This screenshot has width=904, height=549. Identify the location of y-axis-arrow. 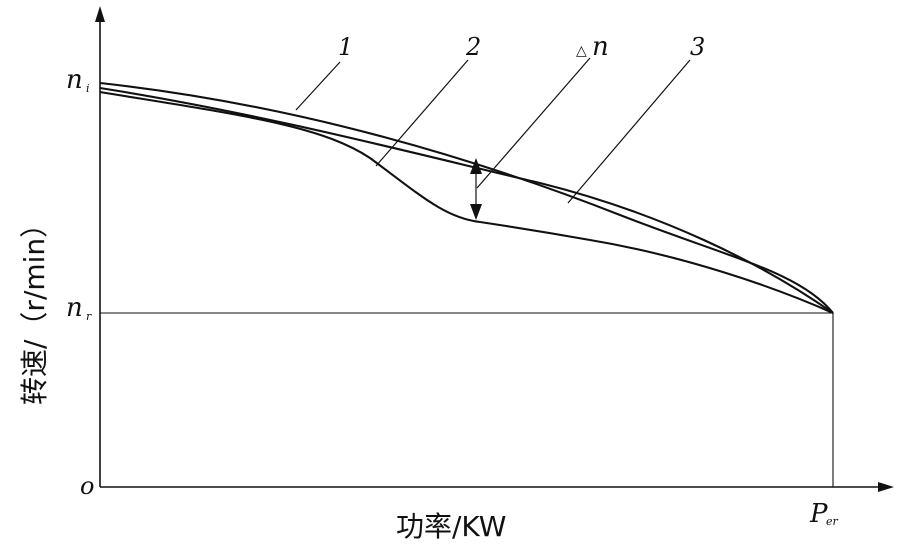
(100, 14).